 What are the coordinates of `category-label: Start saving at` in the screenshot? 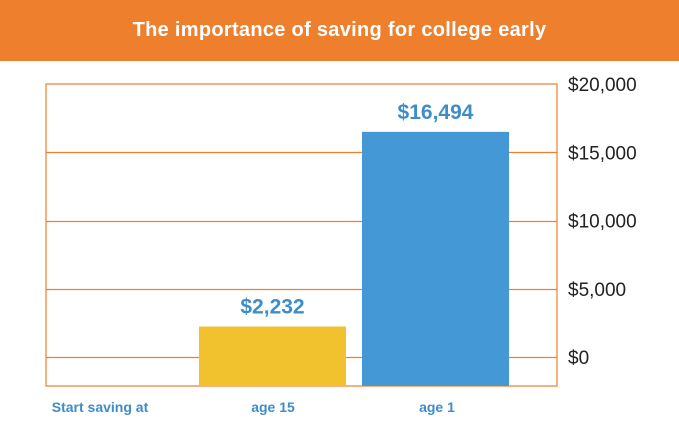 It's located at (100, 407).